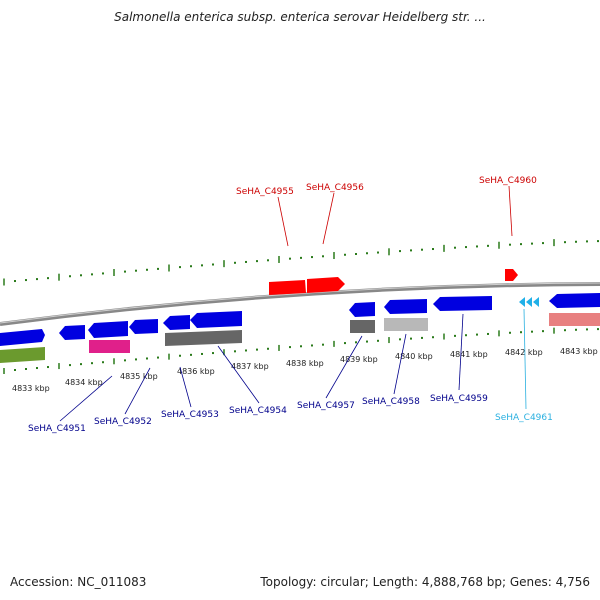 The width and height of the screenshot is (600, 600). I want to click on gene-label-seha-c4961: SeHA_C4961, so click(524, 418).